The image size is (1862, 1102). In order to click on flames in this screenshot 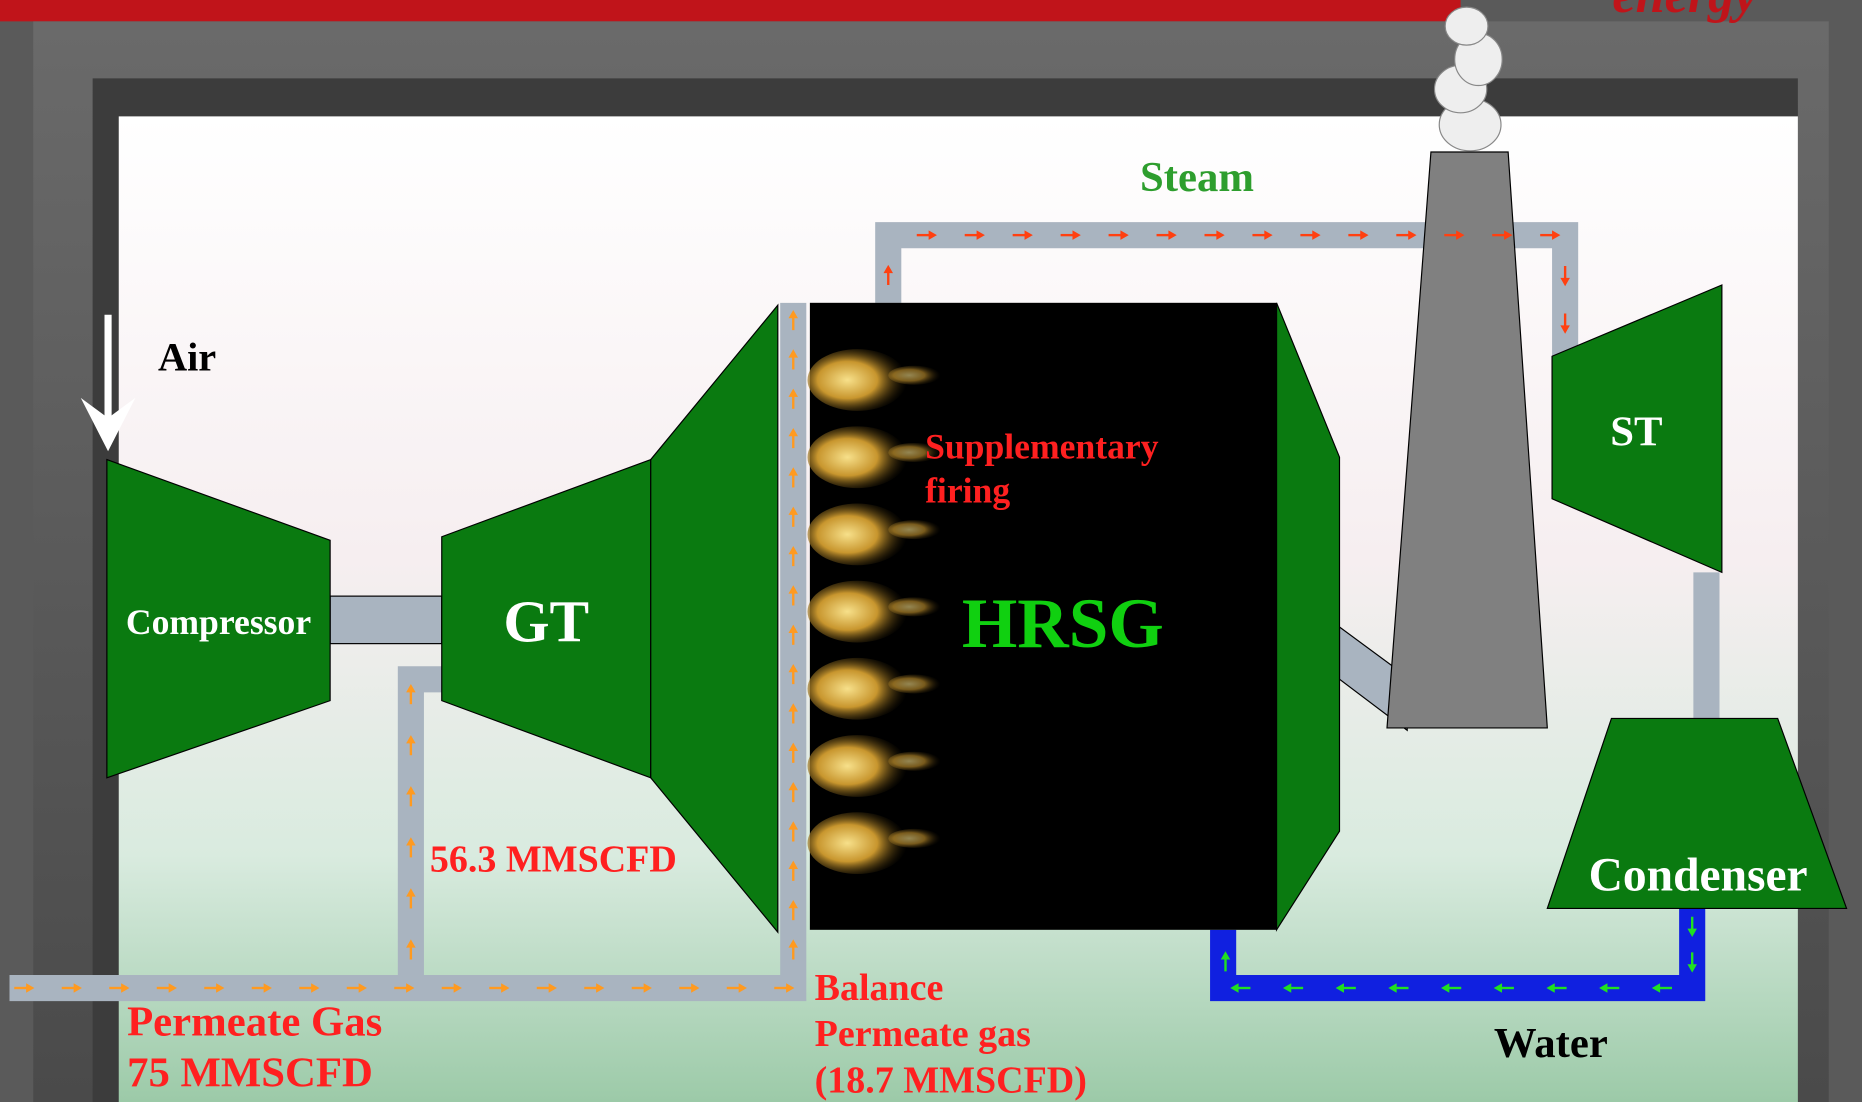, I will do `click(874, 611)`.